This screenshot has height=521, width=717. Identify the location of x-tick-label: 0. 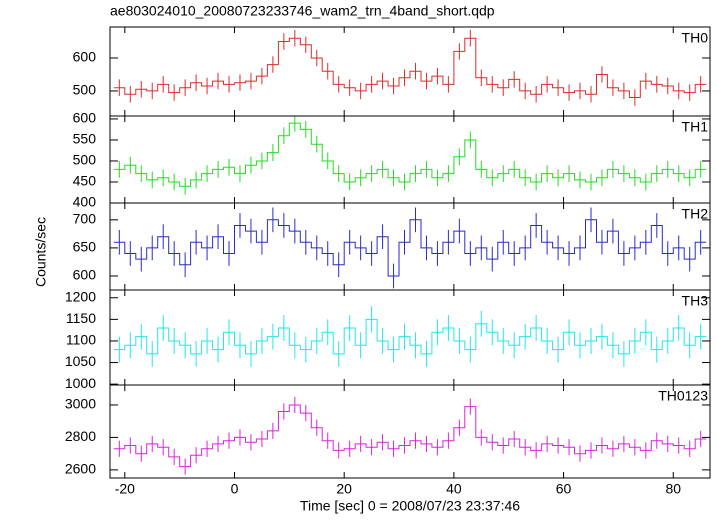
(235, 489).